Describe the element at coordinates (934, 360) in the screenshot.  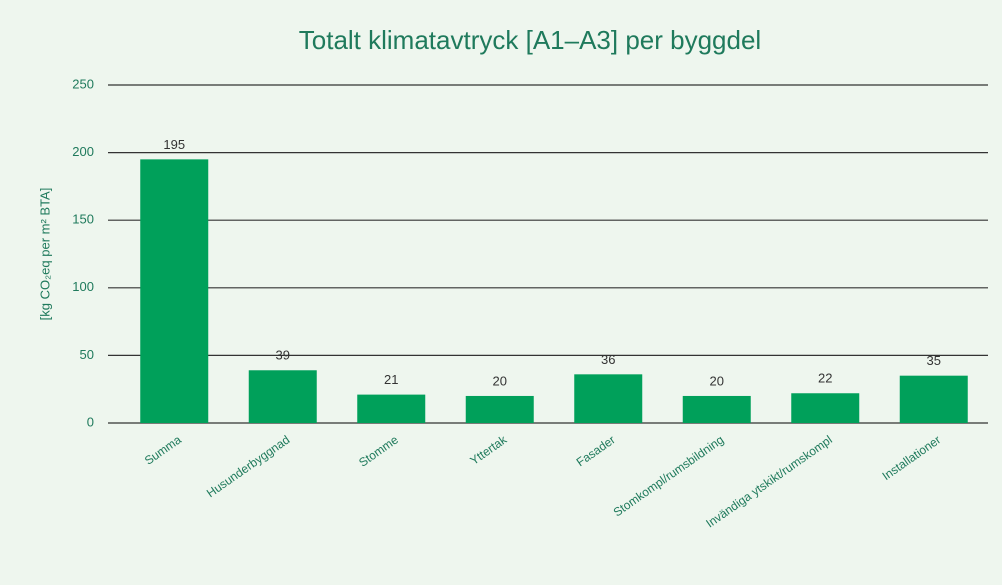
I see `data-label: 35` at that location.